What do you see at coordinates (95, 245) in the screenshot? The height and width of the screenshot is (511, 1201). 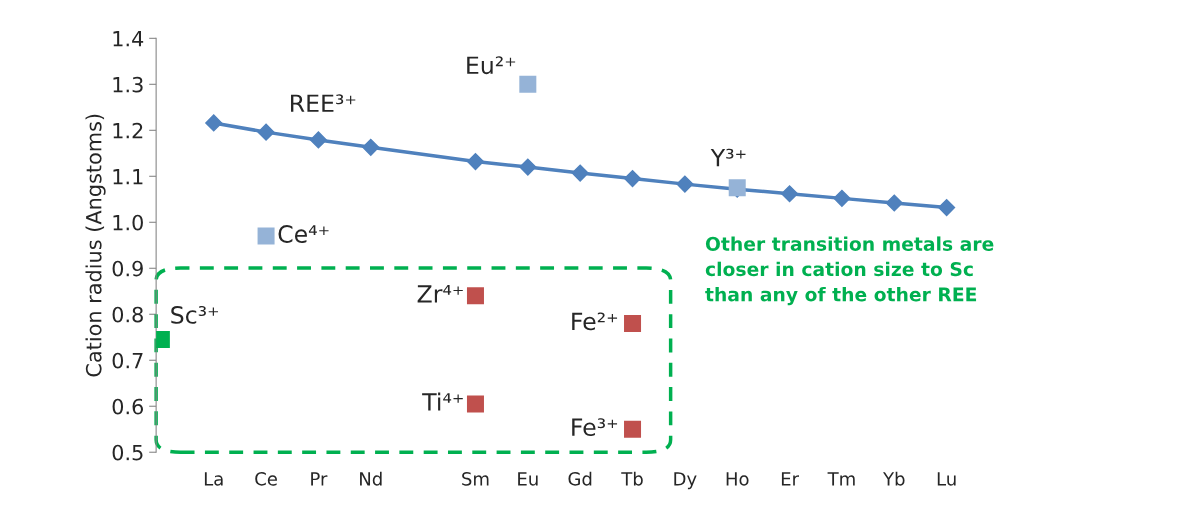 I see `y-axis-title: Cation radius (Angstoms)` at bounding box center [95, 245].